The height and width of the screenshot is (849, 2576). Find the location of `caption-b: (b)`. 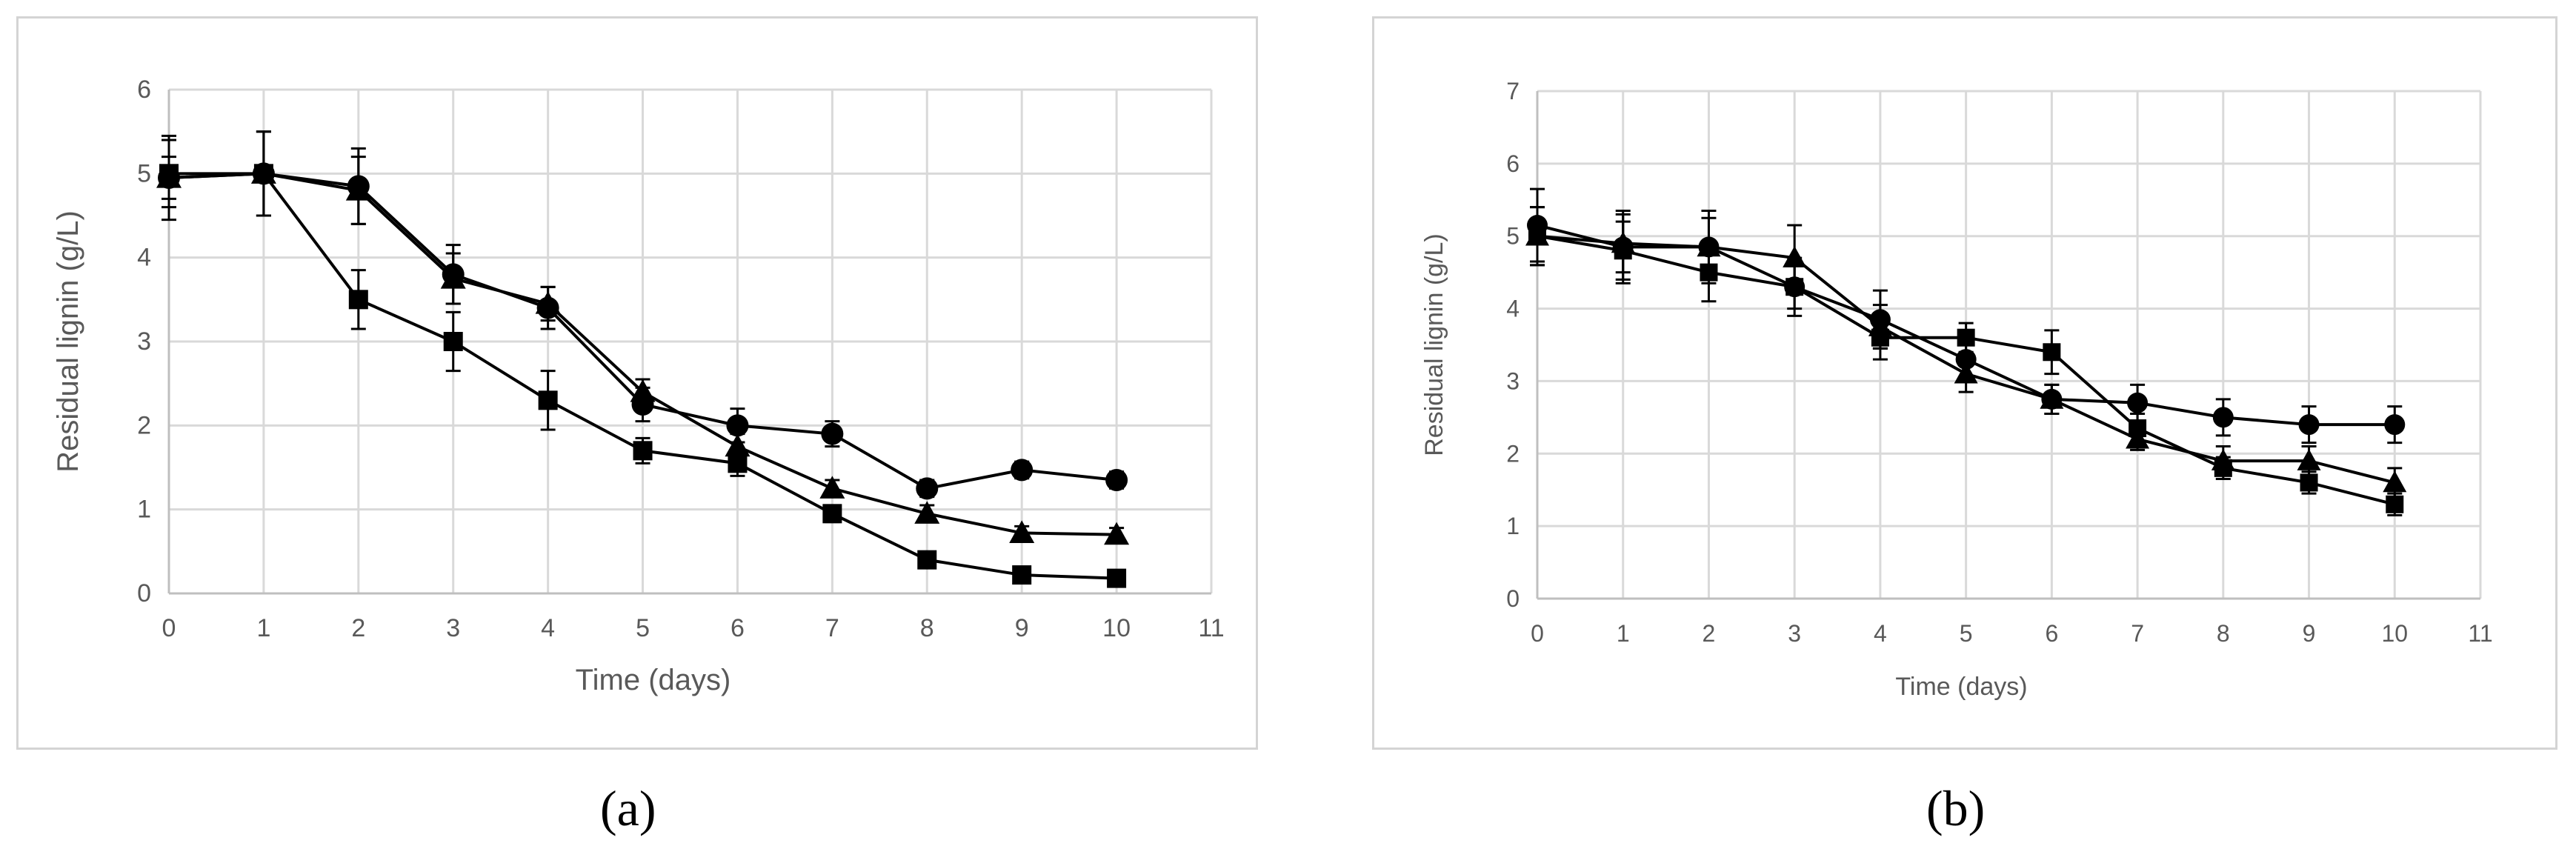

caption-b: (b) is located at coordinates (1956, 808).